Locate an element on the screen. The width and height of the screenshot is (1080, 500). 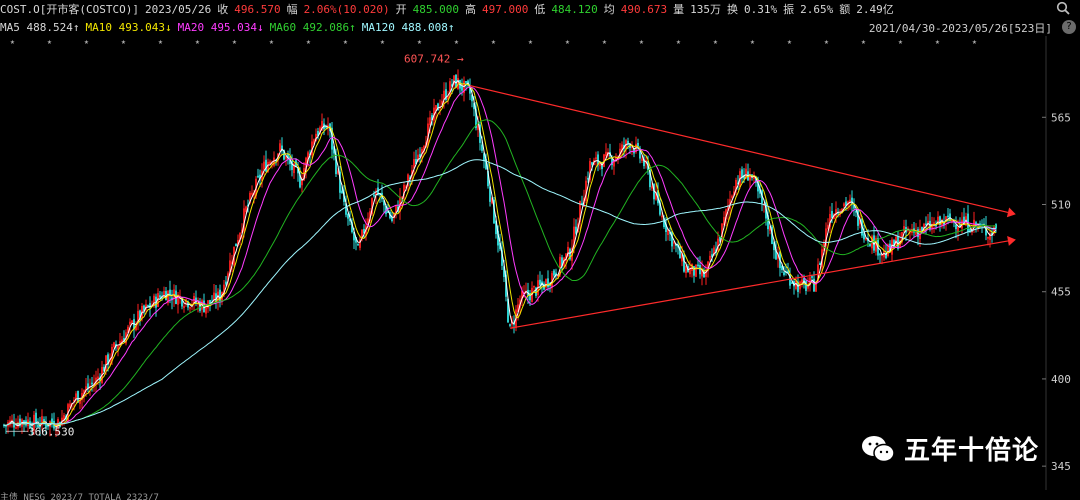
ma5-label: MA5 488.524↑ is located at coordinates (40, 27).